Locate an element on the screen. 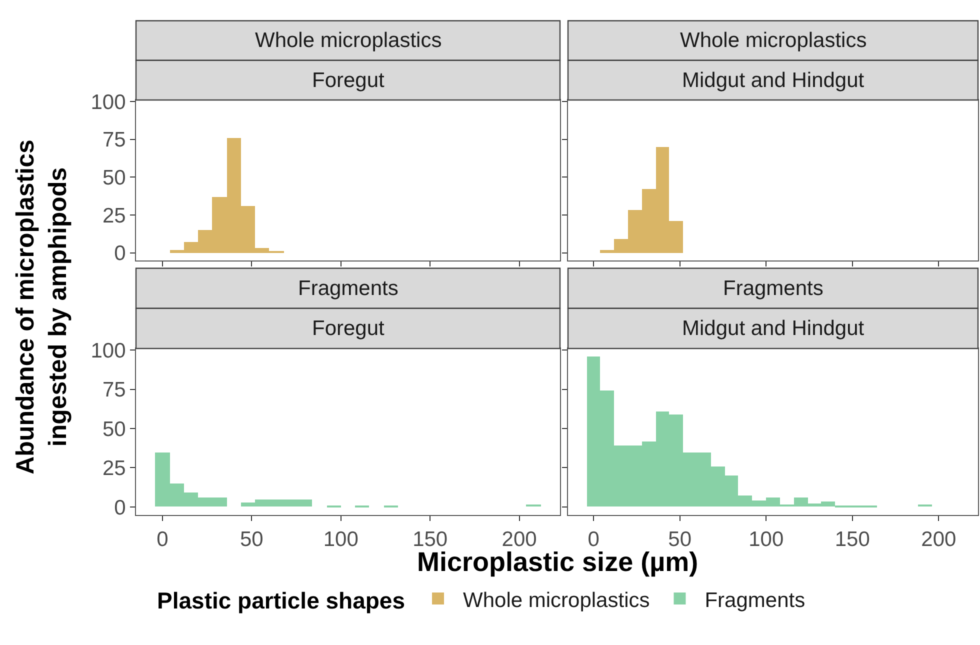 The image size is (980, 645). x-tick-label: 50 is located at coordinates (252, 539).